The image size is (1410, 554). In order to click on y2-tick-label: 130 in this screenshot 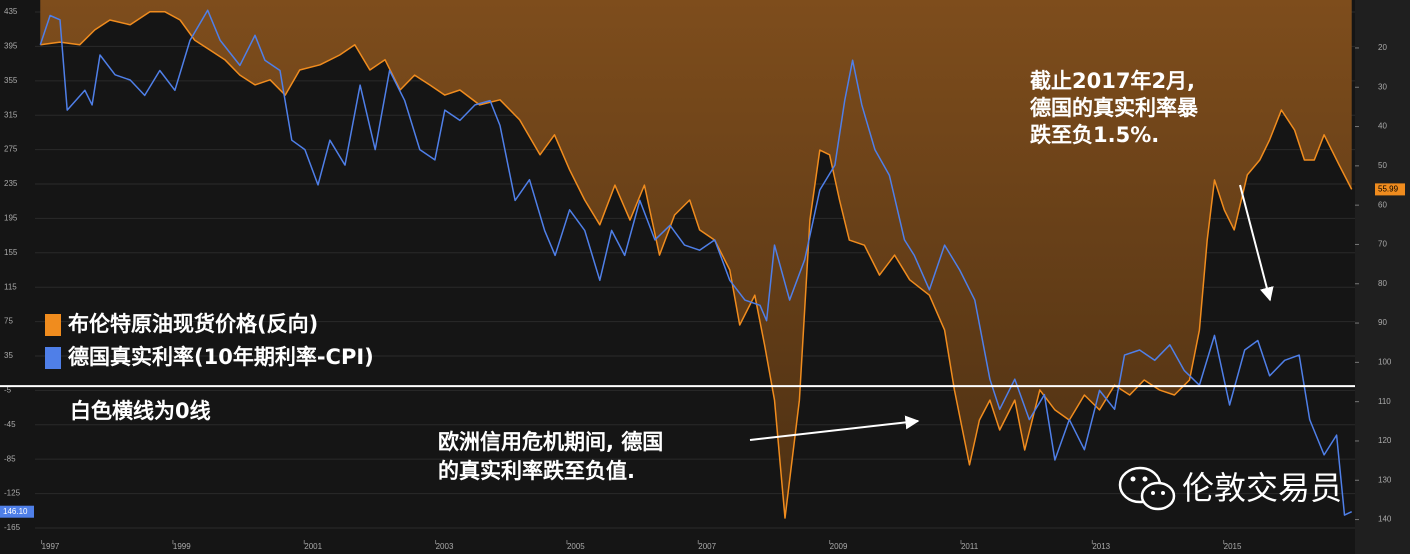, I will do `click(1385, 479)`.